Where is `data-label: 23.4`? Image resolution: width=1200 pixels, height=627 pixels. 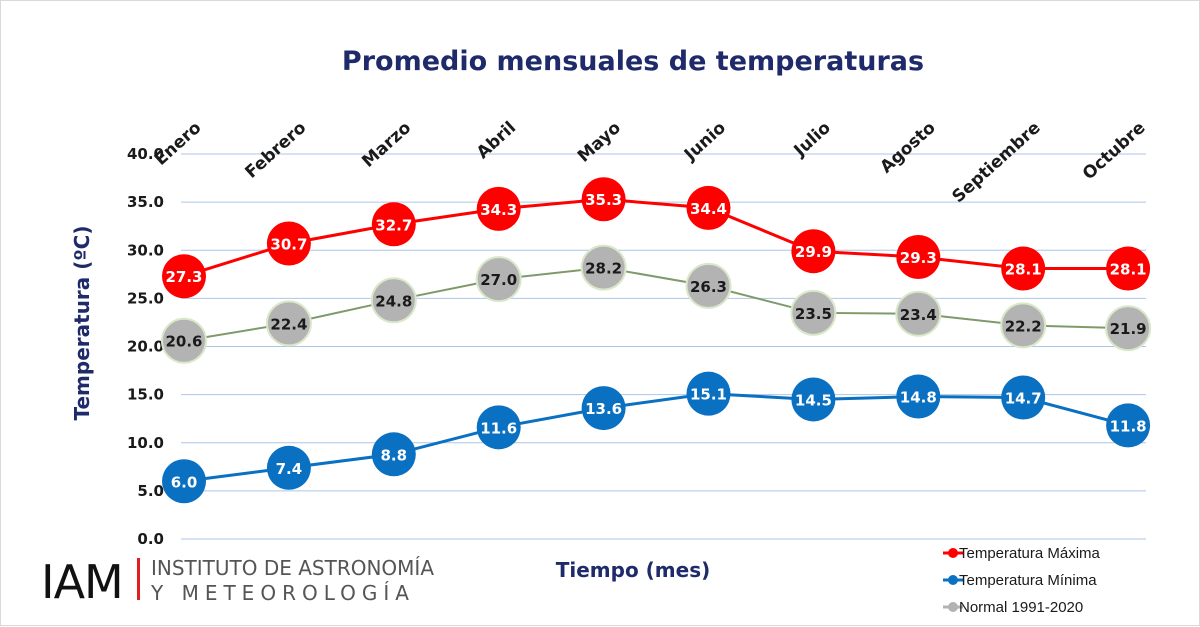 data-label: 23.4 is located at coordinates (918, 315).